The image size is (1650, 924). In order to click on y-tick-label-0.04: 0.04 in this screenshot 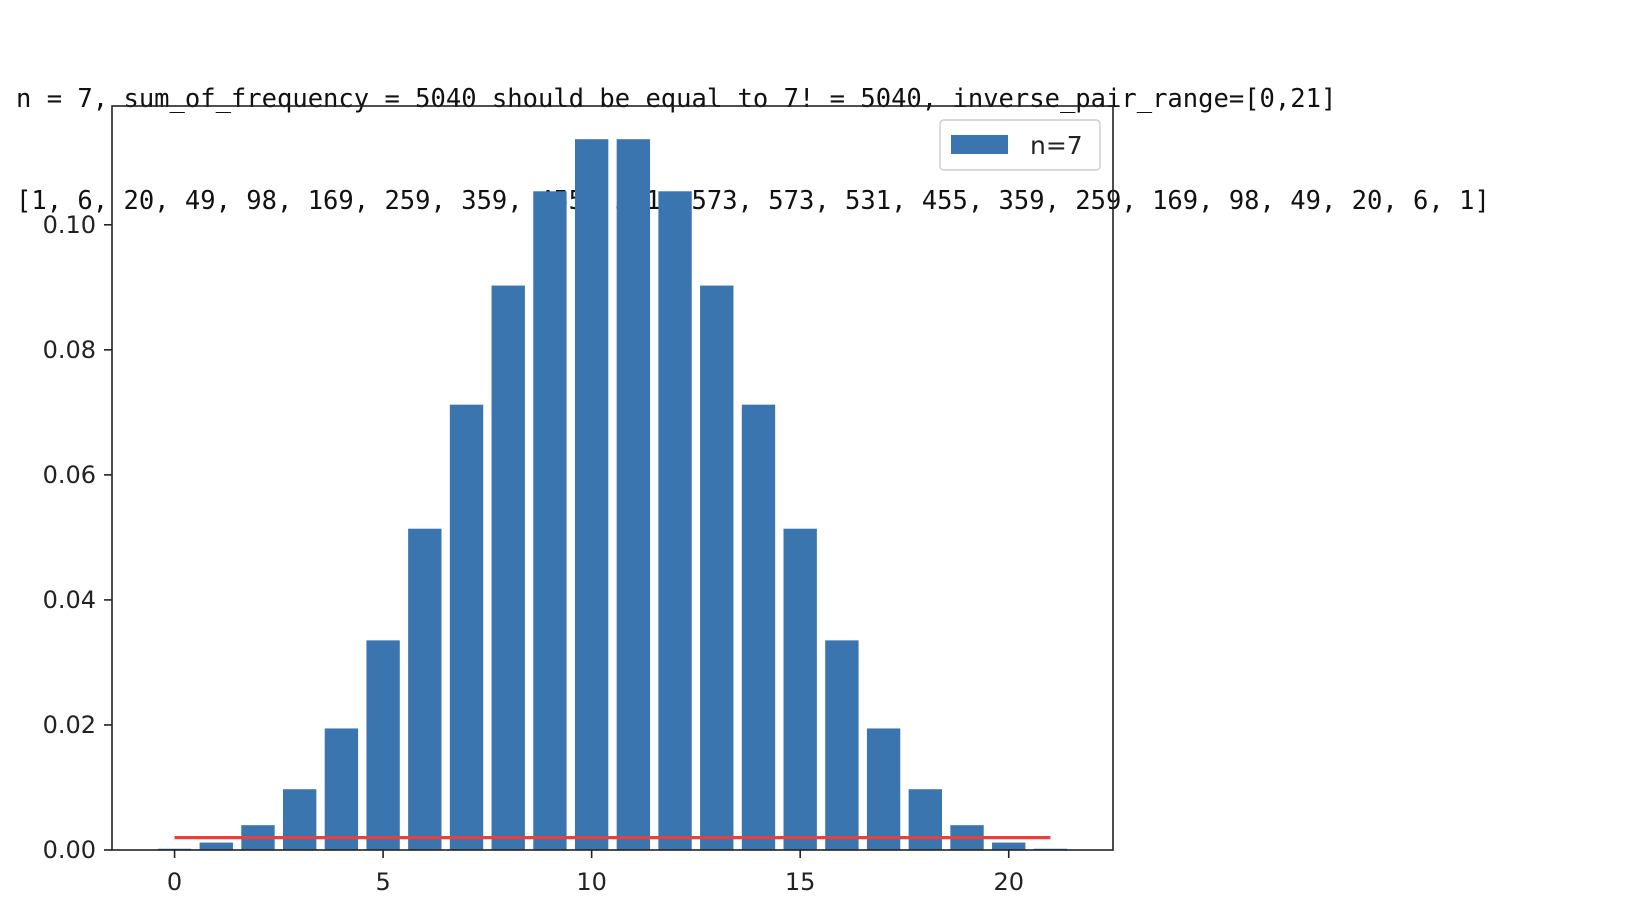, I will do `click(69, 600)`.